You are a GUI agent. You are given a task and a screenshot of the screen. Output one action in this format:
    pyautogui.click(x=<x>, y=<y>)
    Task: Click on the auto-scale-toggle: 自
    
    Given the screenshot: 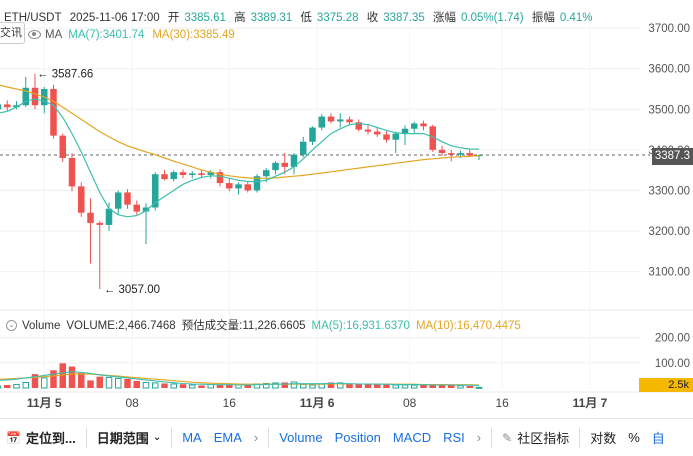 What is the action you would take?
    pyautogui.click(x=658, y=438)
    